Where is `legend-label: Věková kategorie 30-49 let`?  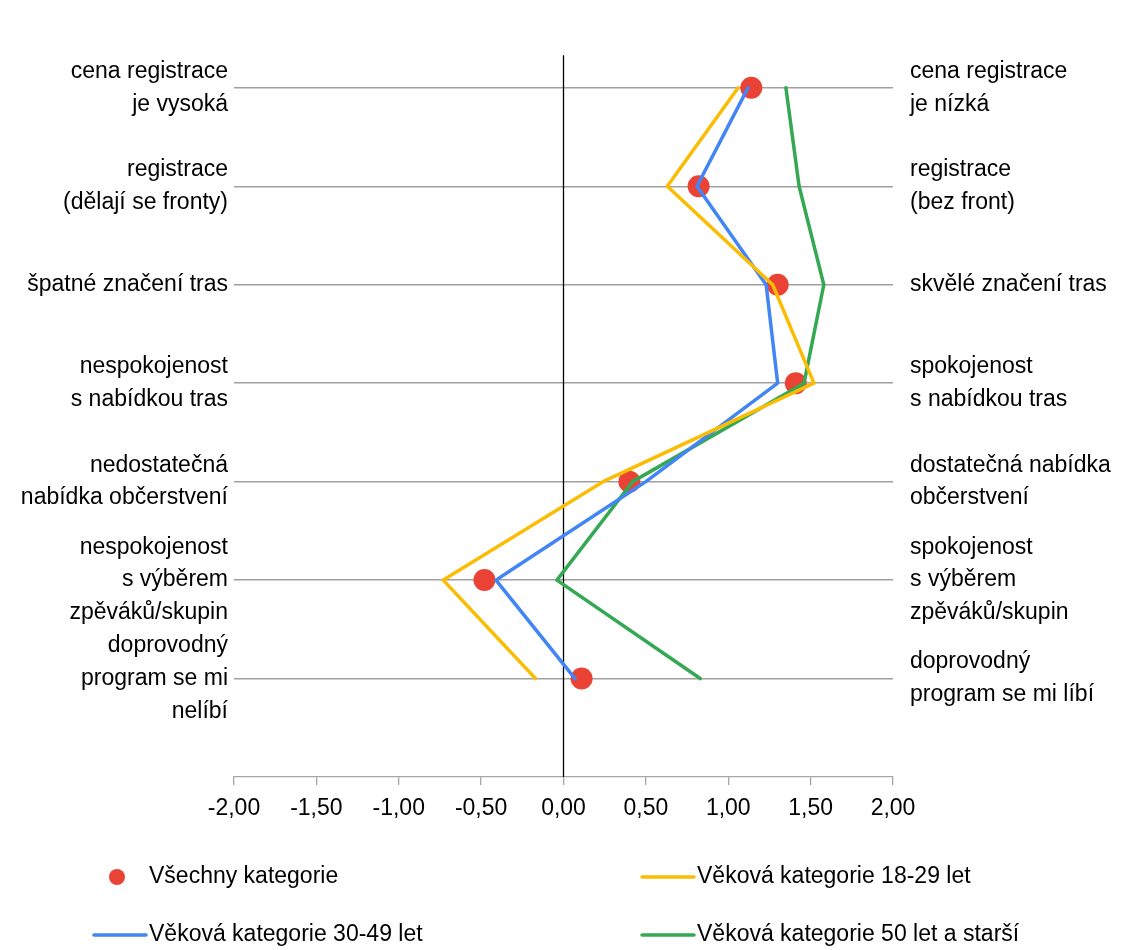 legend-label: Věková kategorie 30-49 let is located at coordinates (286, 933).